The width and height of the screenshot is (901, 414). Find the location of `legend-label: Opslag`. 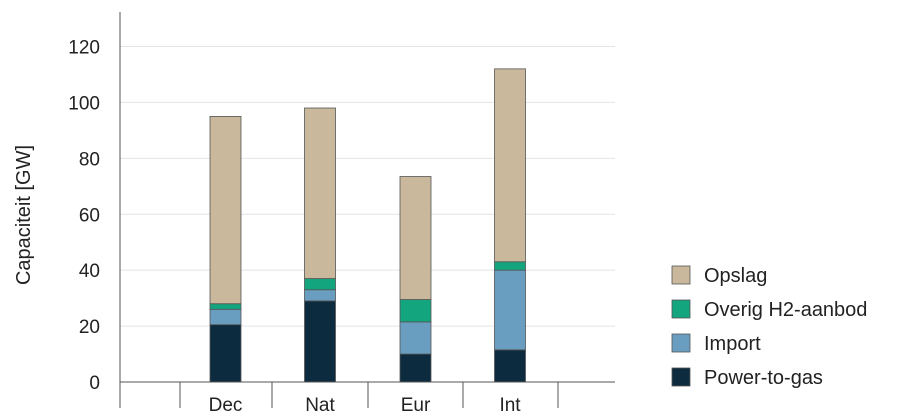

legend-label: Opslag is located at coordinates (735, 276).